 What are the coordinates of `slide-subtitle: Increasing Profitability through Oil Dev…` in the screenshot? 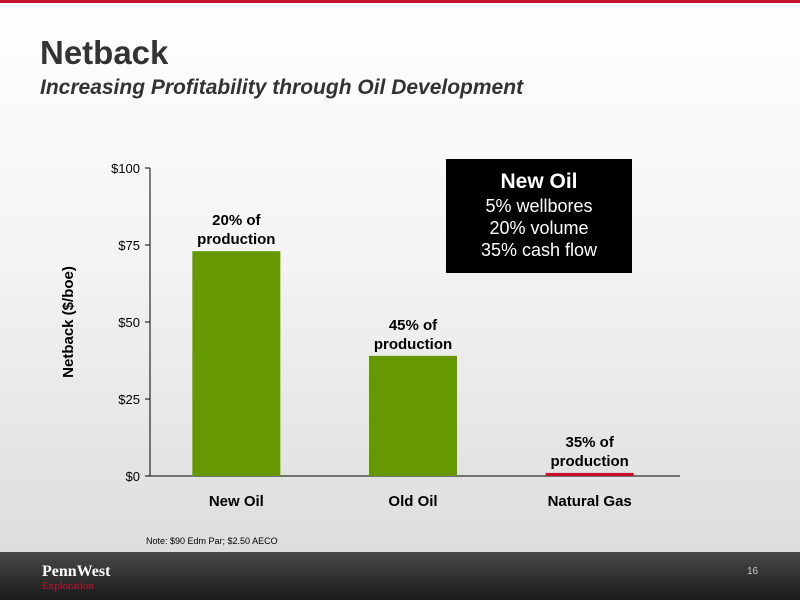 It's located at (282, 87).